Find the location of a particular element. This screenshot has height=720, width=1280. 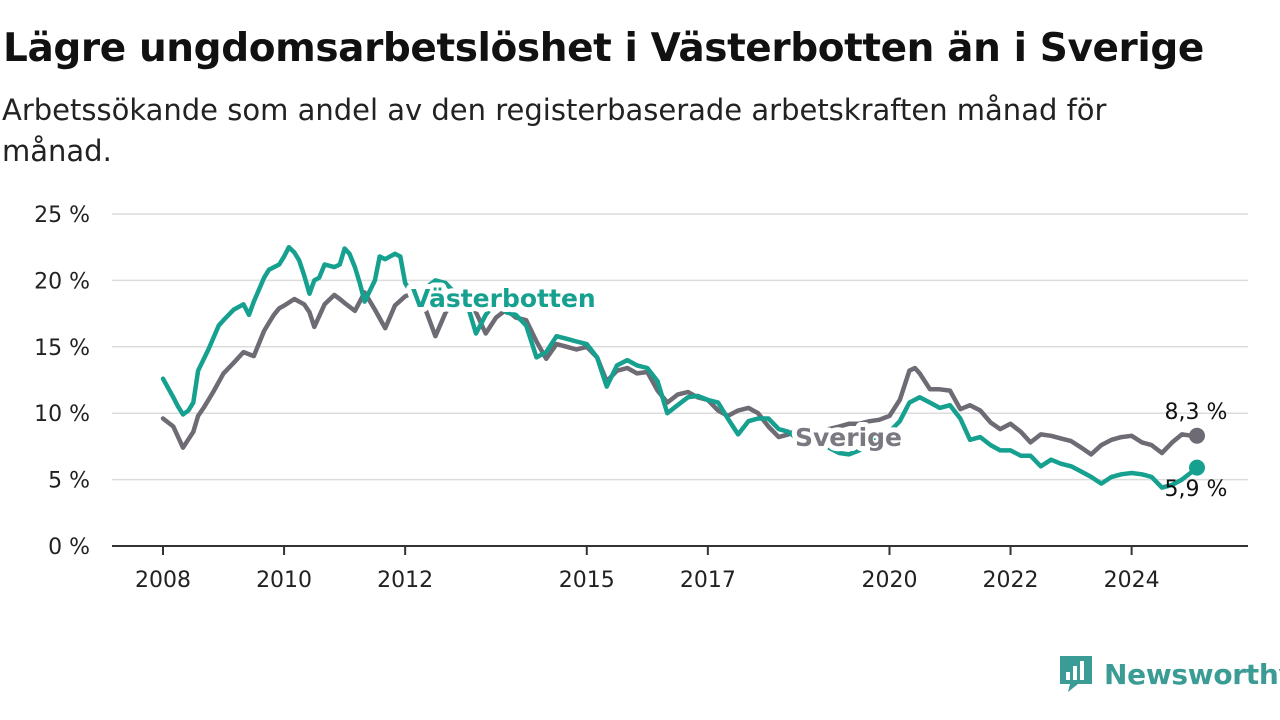

series-label-vasterbotten: Västerbotten is located at coordinates (503, 298).